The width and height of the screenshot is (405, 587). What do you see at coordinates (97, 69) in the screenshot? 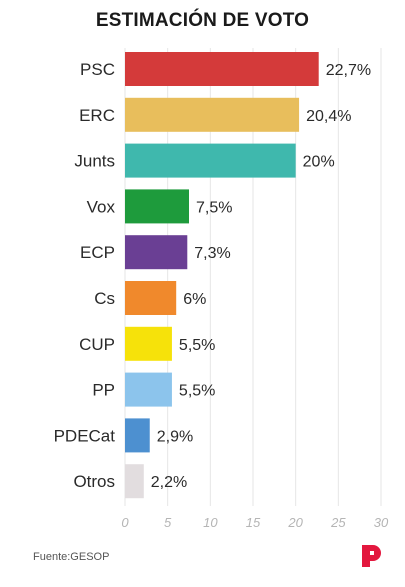
I see `category-label: PSC` at bounding box center [97, 69].